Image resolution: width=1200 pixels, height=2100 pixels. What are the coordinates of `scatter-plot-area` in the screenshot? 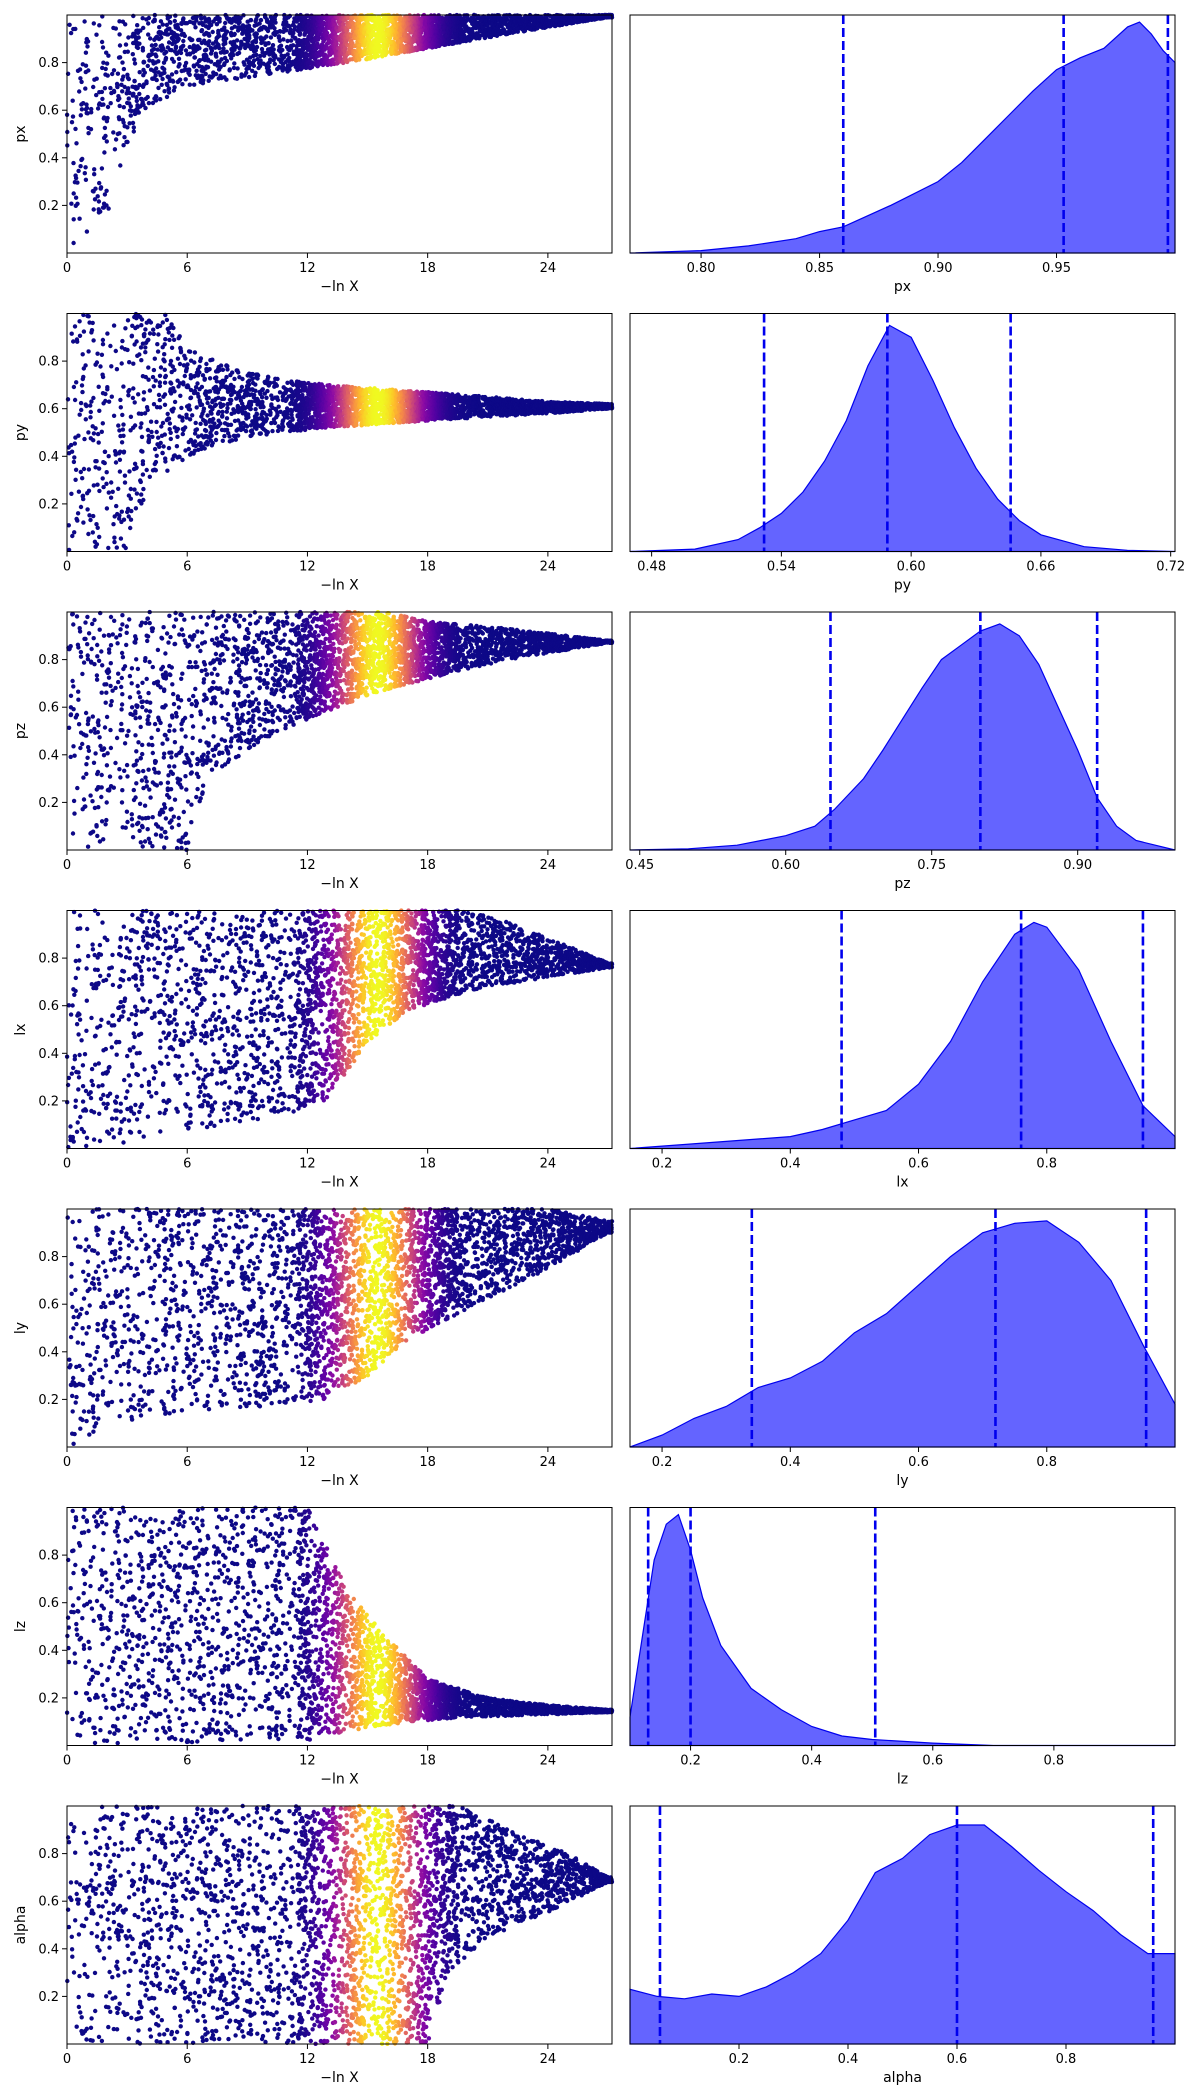 It's located at (339, 129).